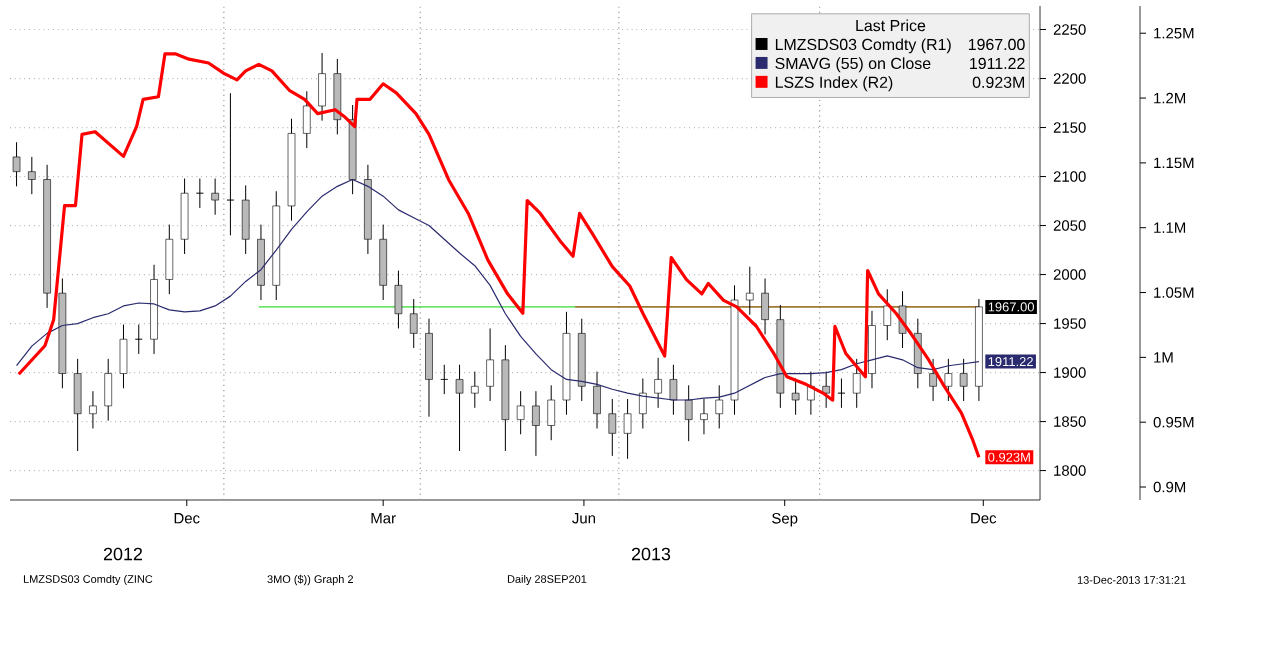 This screenshot has width=1278, height=646. What do you see at coordinates (123, 554) in the screenshot?
I see `text: 2012` at bounding box center [123, 554].